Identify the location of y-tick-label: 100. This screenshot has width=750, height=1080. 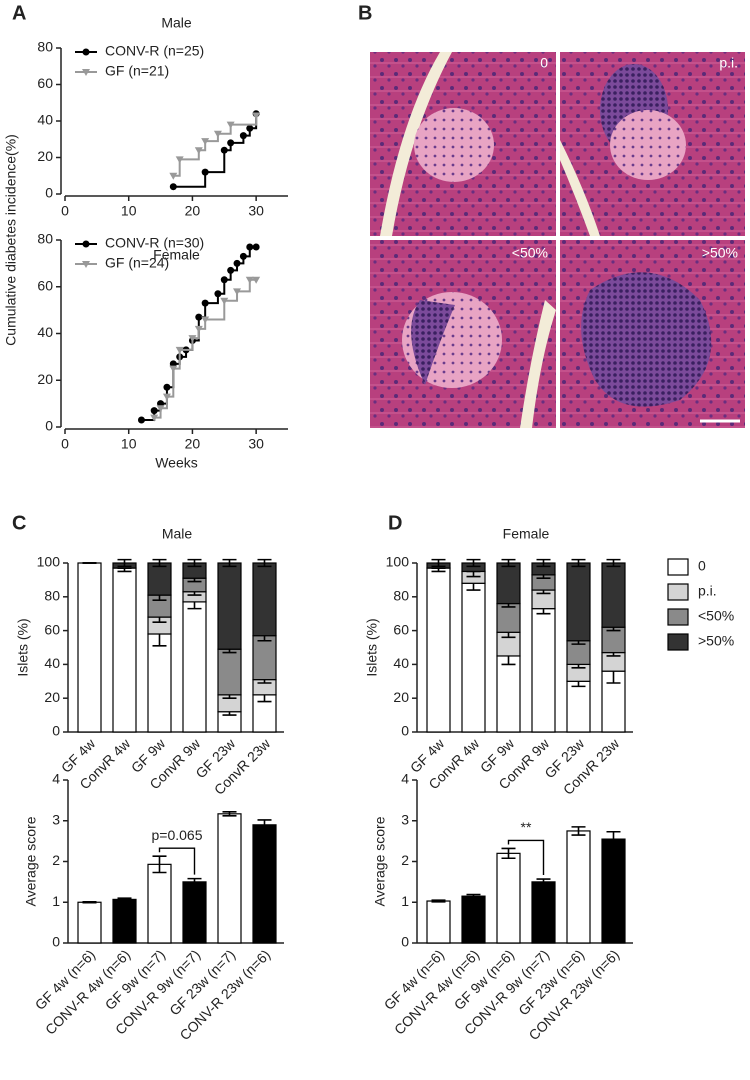
(398, 562).